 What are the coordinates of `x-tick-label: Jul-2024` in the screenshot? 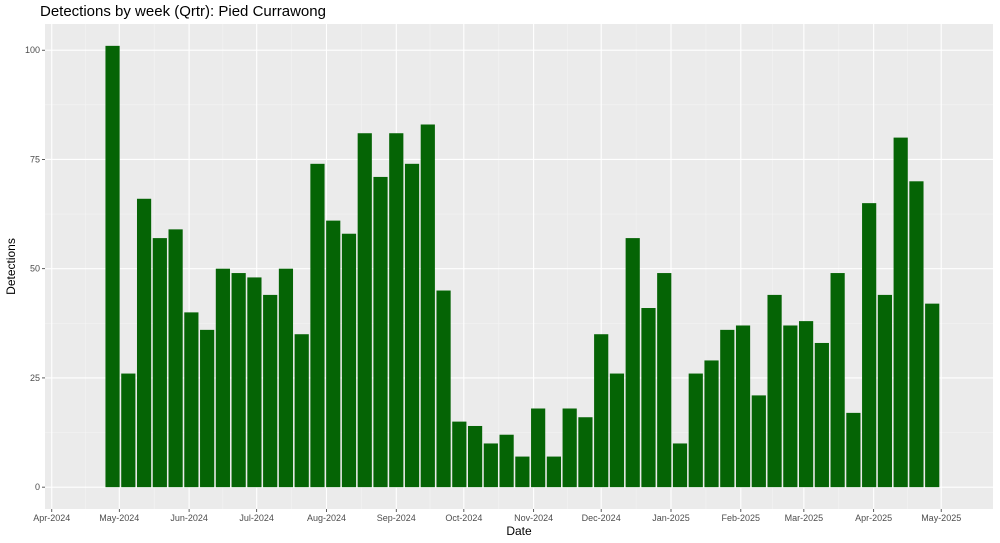 It's located at (256, 518).